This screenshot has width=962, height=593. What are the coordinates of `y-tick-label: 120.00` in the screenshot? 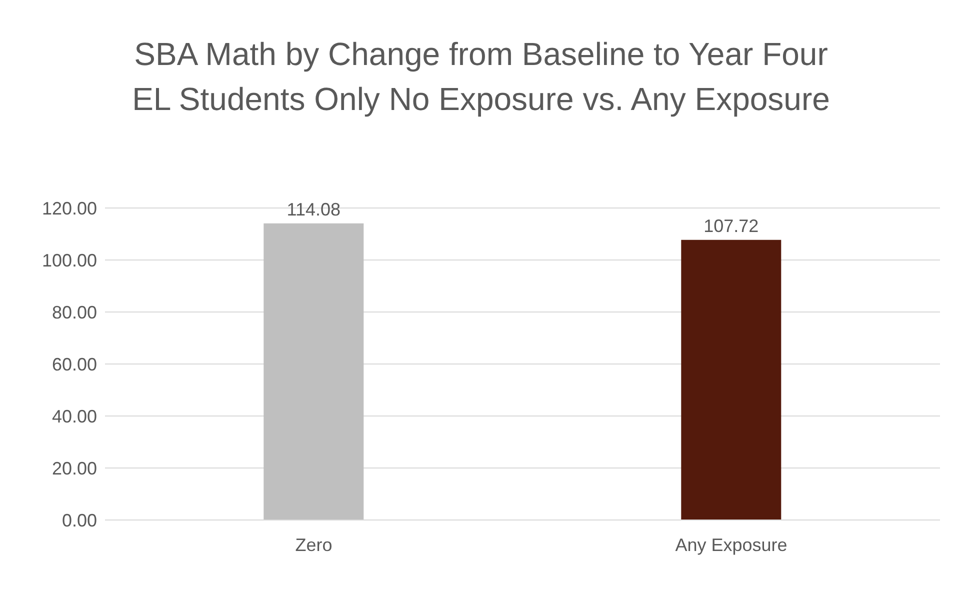 It's located at (69, 208).